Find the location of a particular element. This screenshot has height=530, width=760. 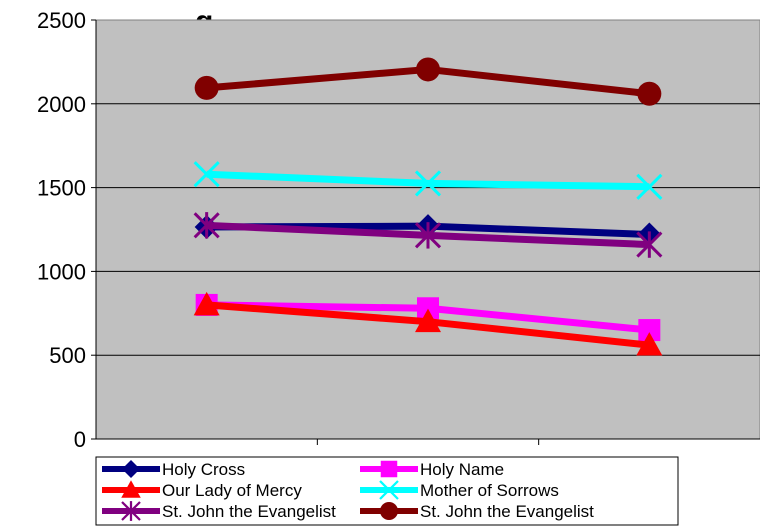

legend-label: Holy Name is located at coordinates (462, 469).